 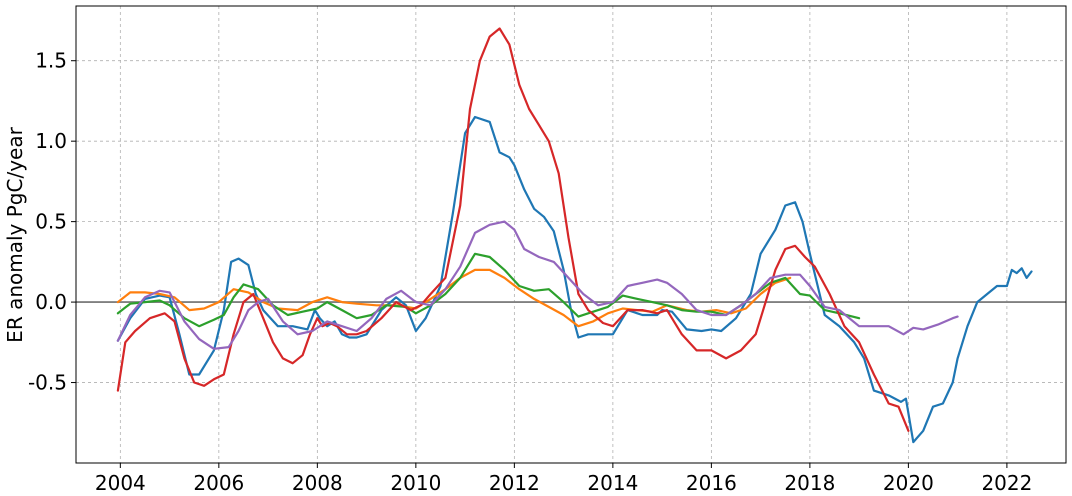 What do you see at coordinates (415, 483) in the screenshot?
I see `x-tick-label: 2010` at bounding box center [415, 483].